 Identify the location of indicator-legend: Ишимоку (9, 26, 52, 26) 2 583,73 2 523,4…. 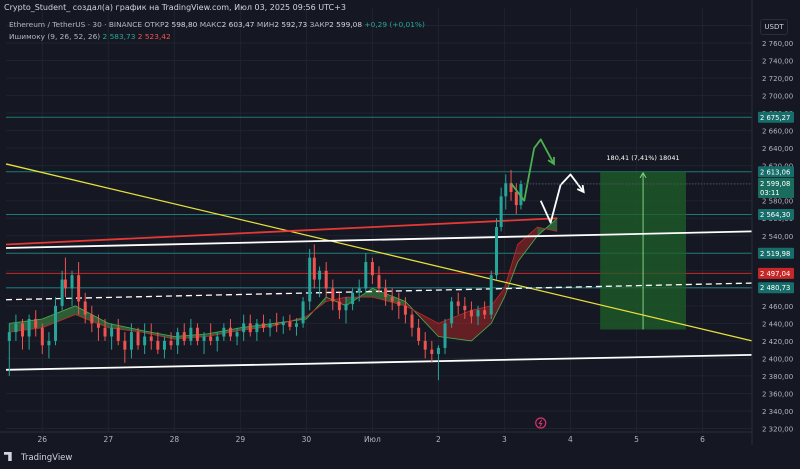
(90, 36).